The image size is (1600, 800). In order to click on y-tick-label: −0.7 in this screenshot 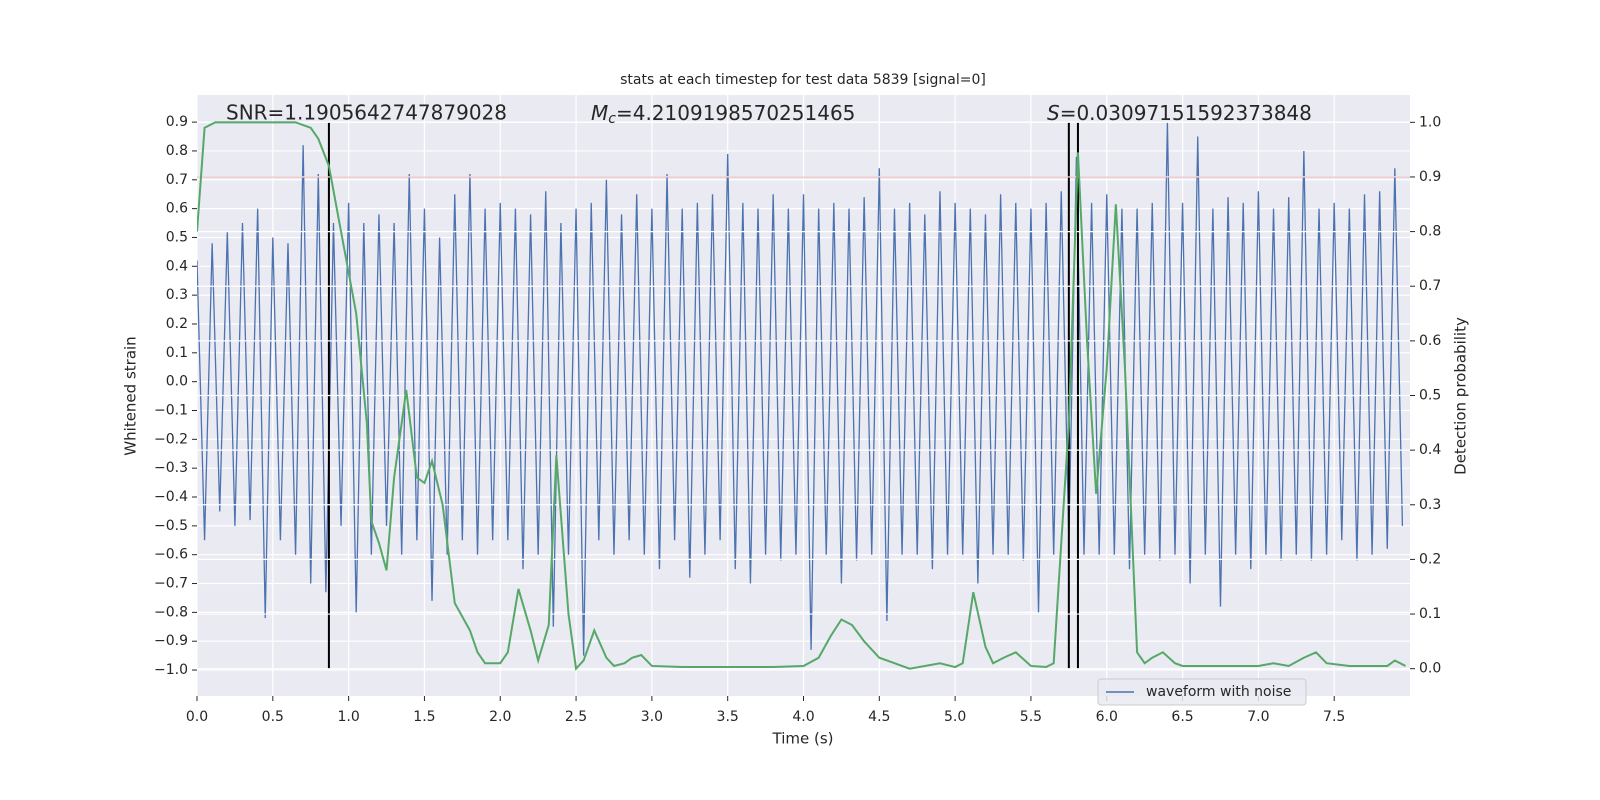, I will do `click(171, 584)`.